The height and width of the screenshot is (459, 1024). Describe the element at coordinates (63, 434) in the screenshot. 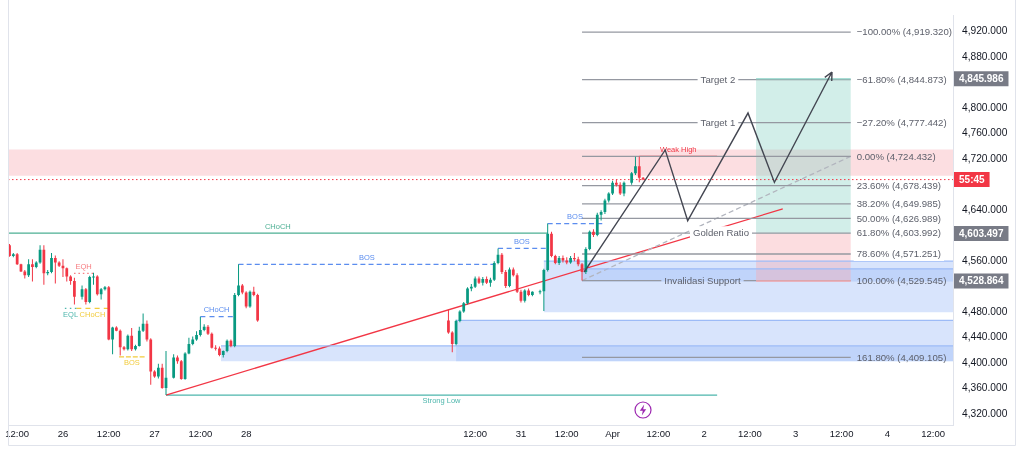

I see `x-tick-label: 26` at that location.